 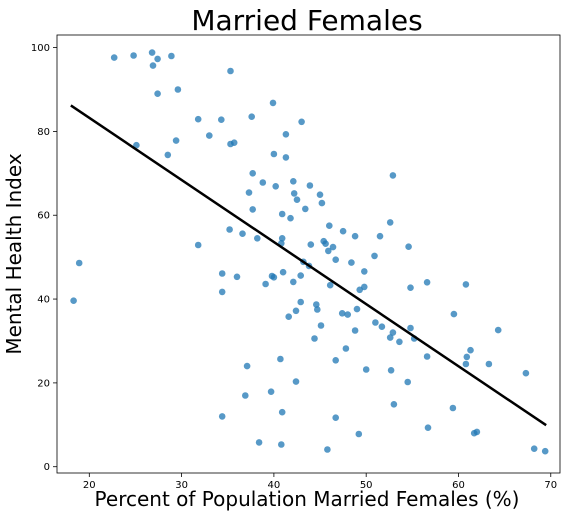 What do you see at coordinates (14, 254) in the screenshot?
I see `y-axis-label: Mental Health Index` at bounding box center [14, 254].